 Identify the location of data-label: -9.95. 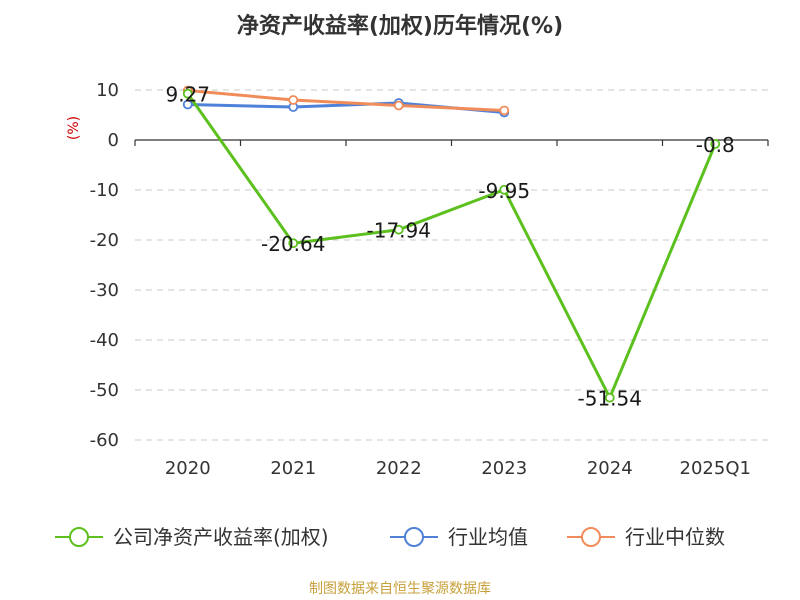
(504, 191).